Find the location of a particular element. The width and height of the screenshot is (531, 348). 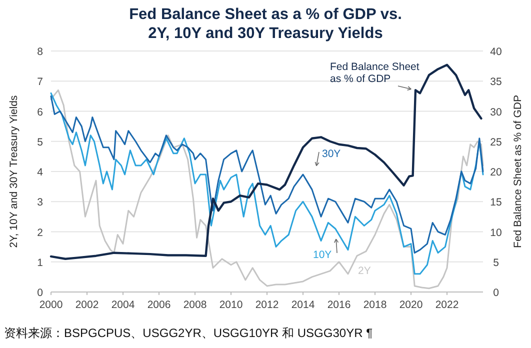

y-tick-label: 8 is located at coordinates (40, 52).